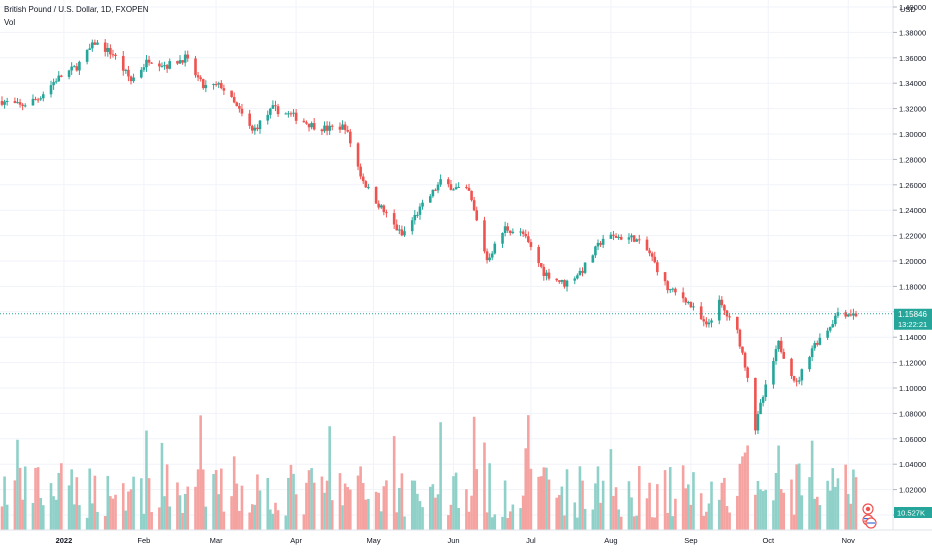 This screenshot has height=555, width=932. I want to click on time-tick-label: Apr, so click(296, 540).